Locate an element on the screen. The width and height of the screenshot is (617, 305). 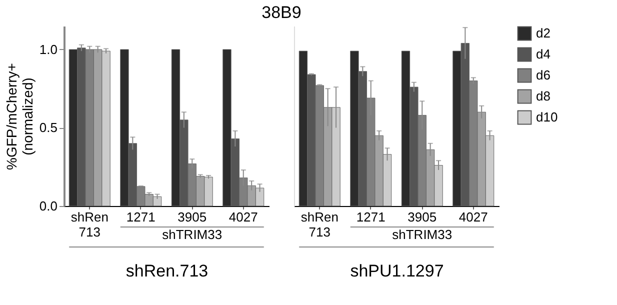
legend-label: d6 is located at coordinates (543, 75).